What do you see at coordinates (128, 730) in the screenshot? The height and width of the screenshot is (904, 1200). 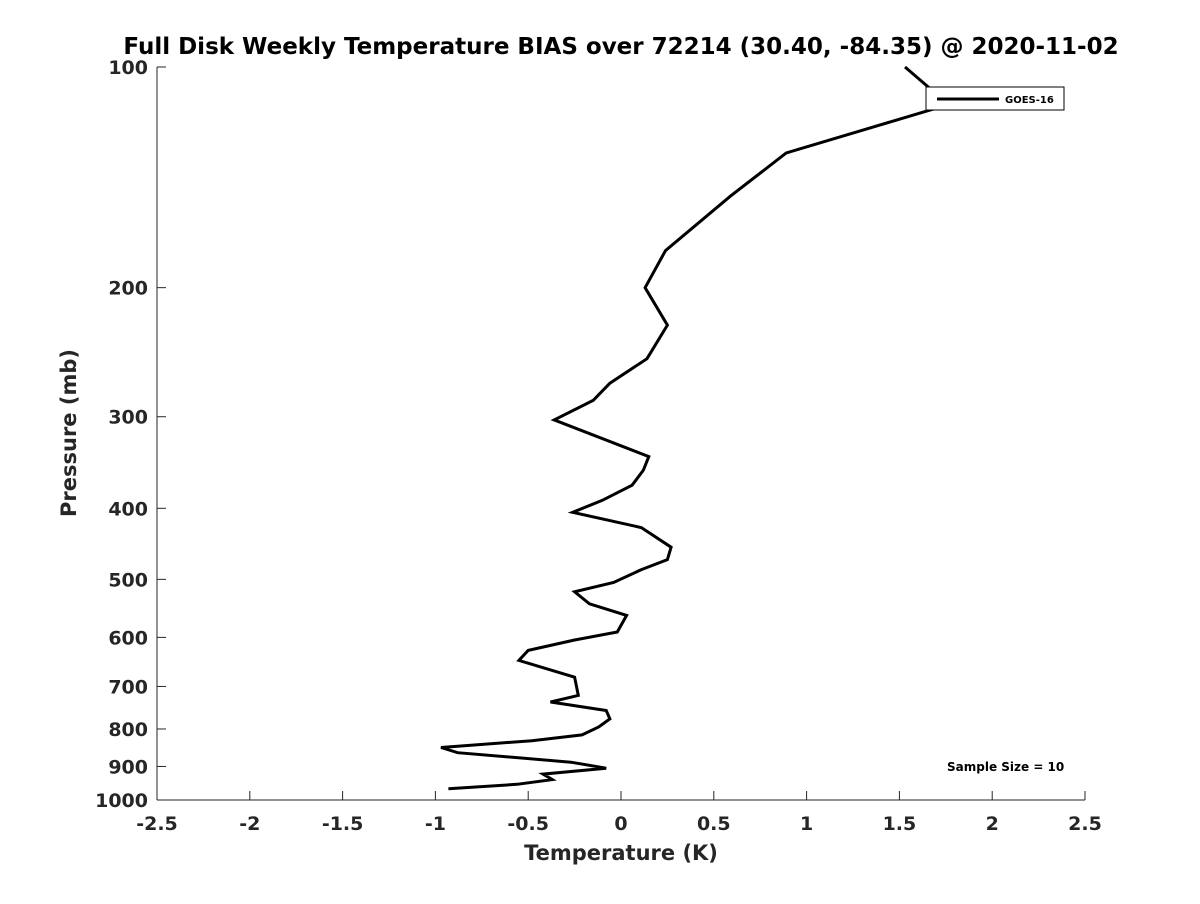 I see `y-tick-label: 800` at bounding box center [128, 730].